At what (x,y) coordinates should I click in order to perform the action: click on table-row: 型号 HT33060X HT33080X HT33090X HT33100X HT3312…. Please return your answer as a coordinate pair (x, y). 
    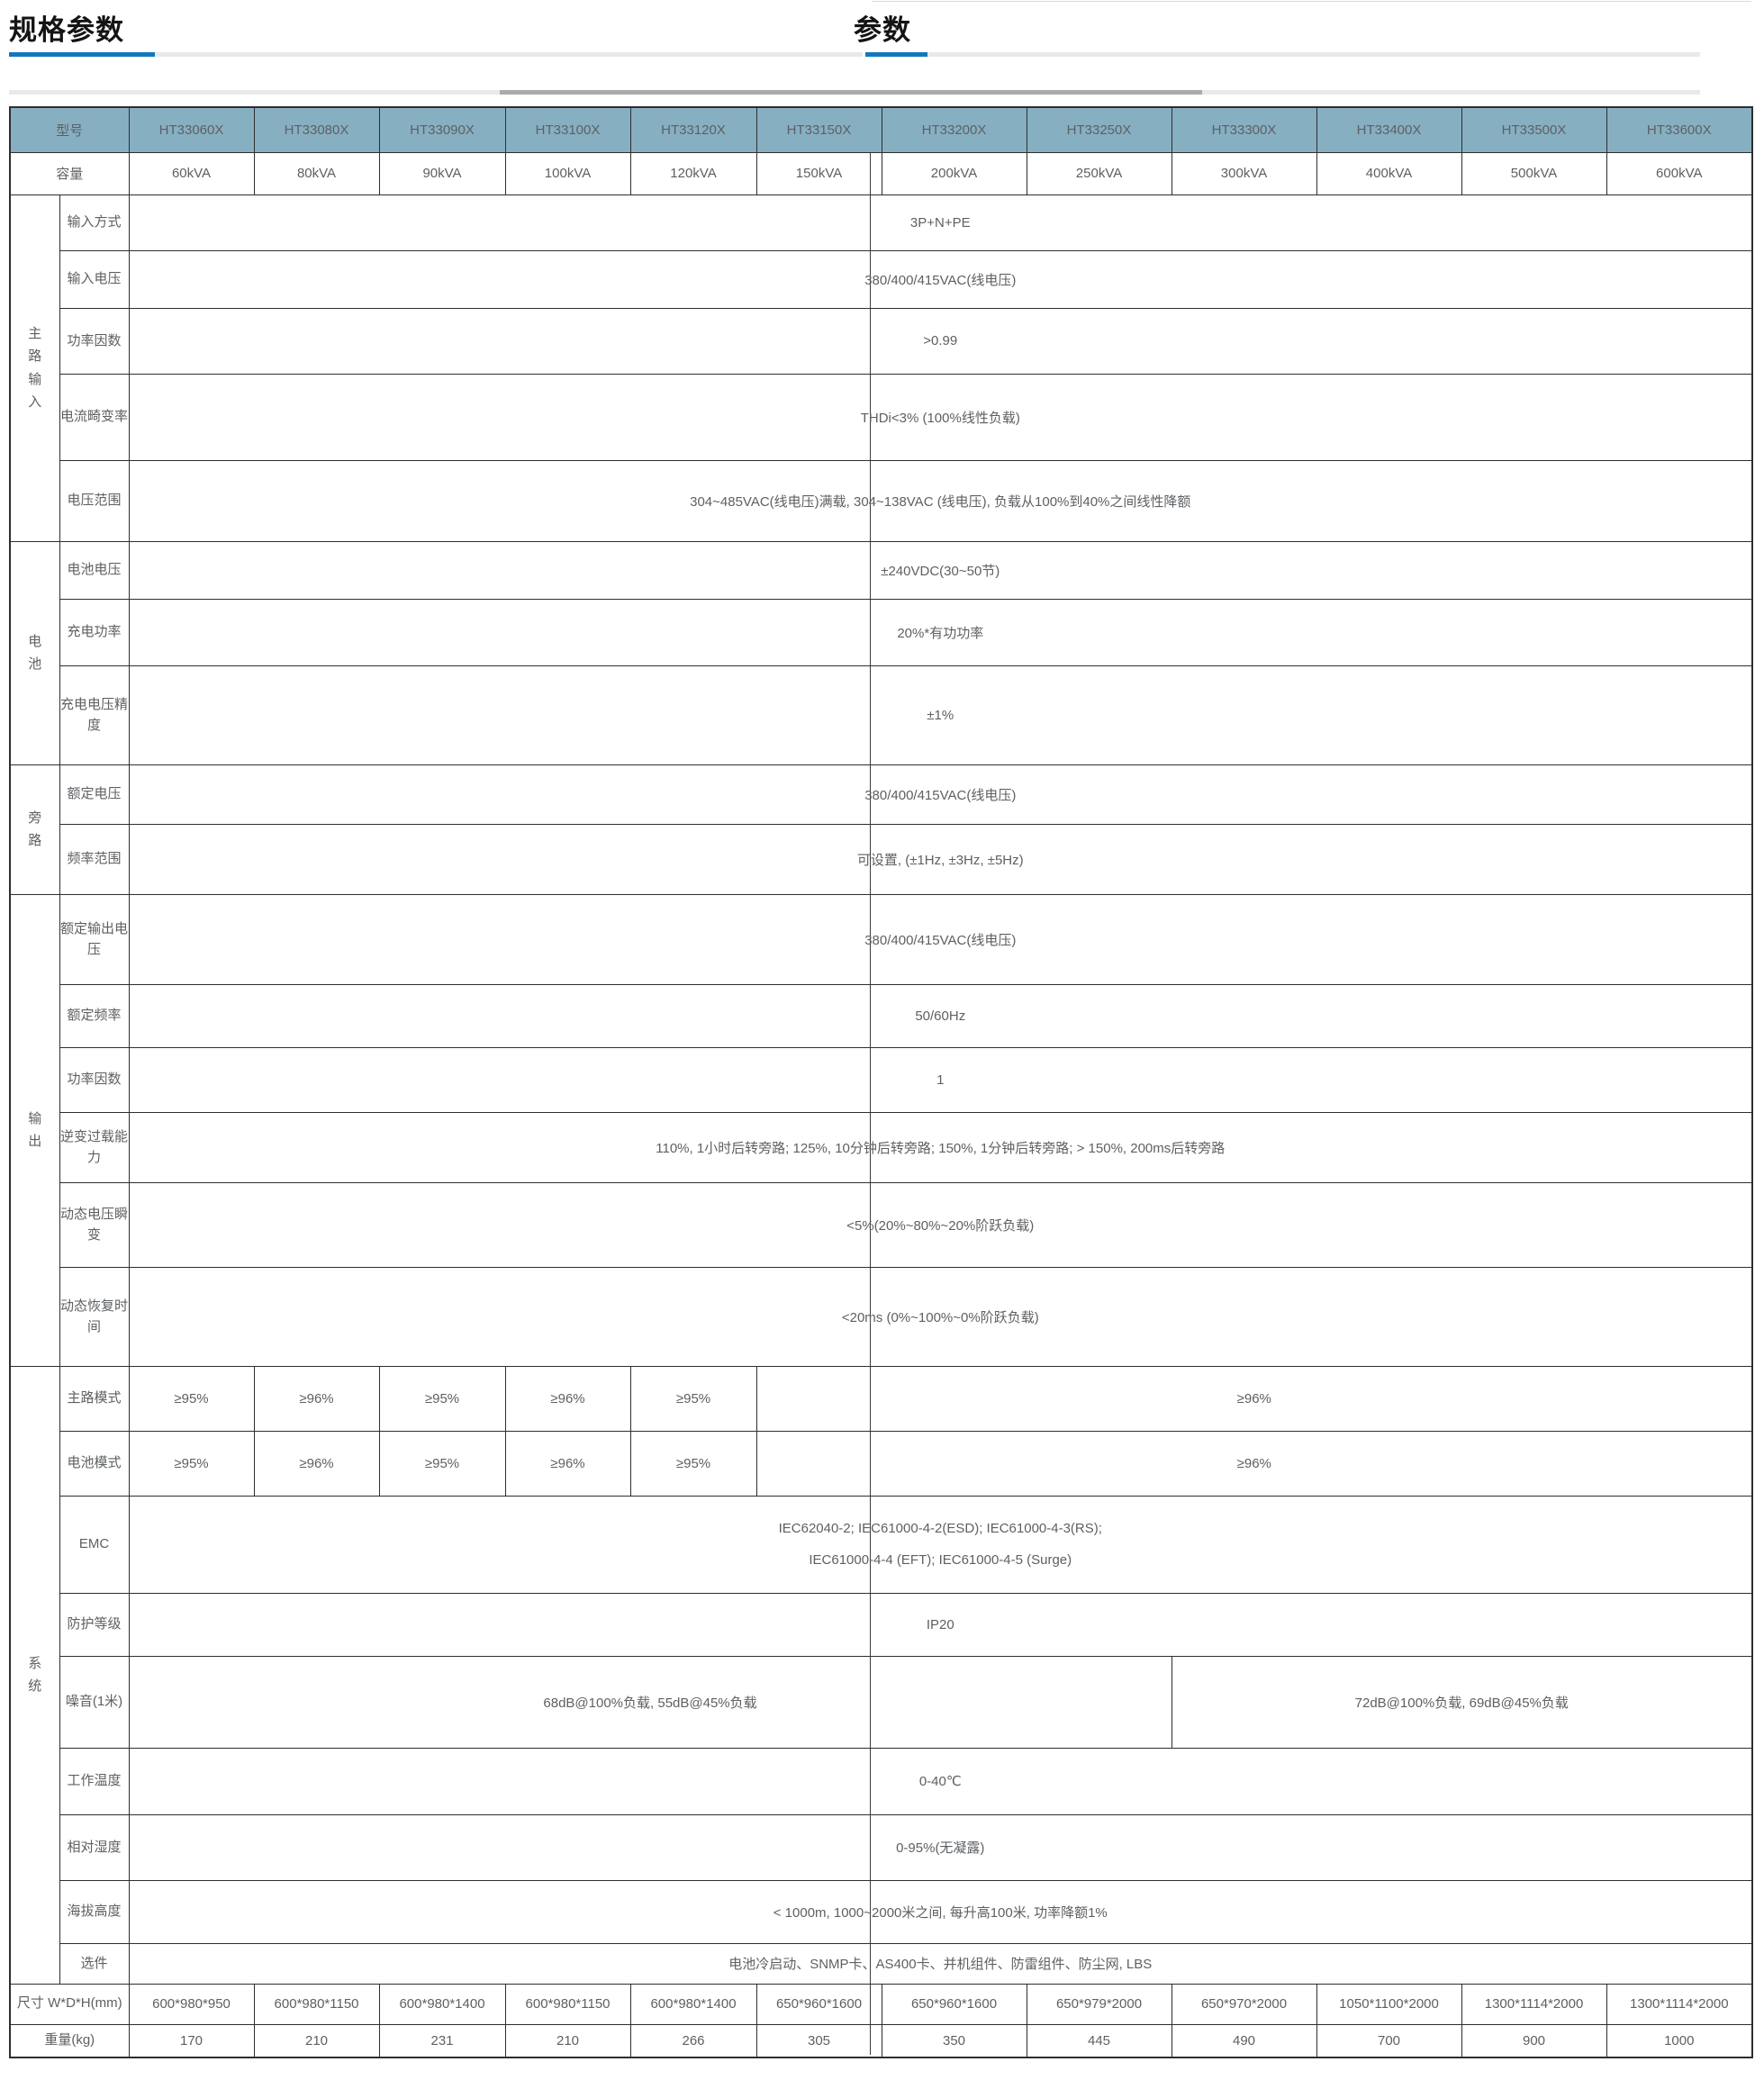
    Looking at the image, I should click on (881, 129).